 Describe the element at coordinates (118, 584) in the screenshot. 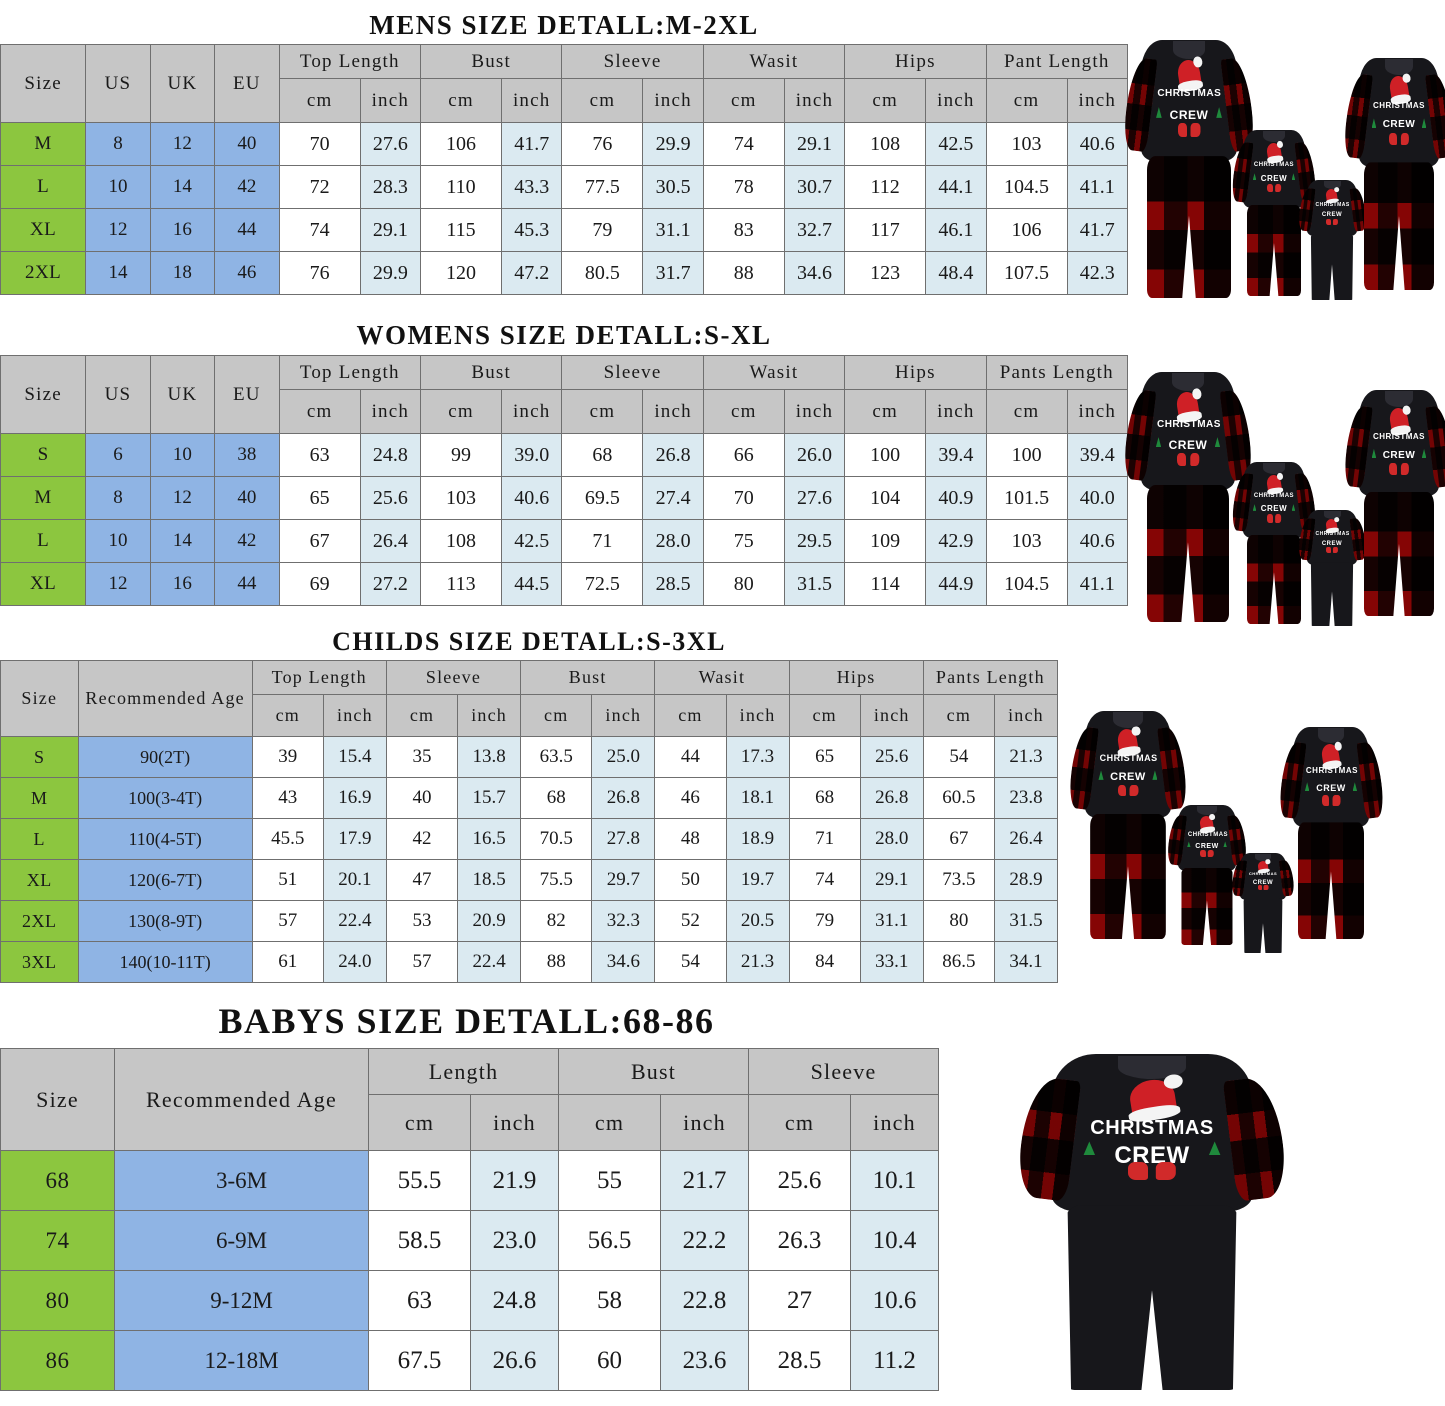

I see `cell-us: 12` at that location.